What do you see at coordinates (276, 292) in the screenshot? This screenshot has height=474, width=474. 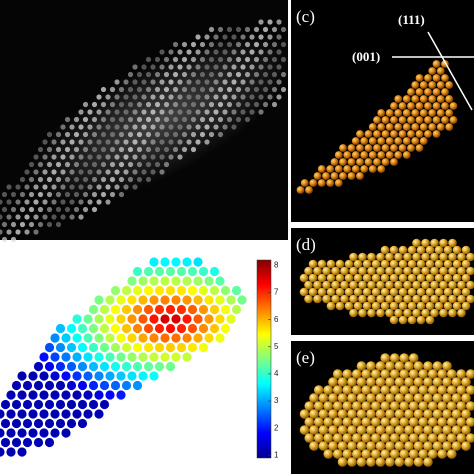 I see `colorbar-tick-label: 7` at bounding box center [276, 292].